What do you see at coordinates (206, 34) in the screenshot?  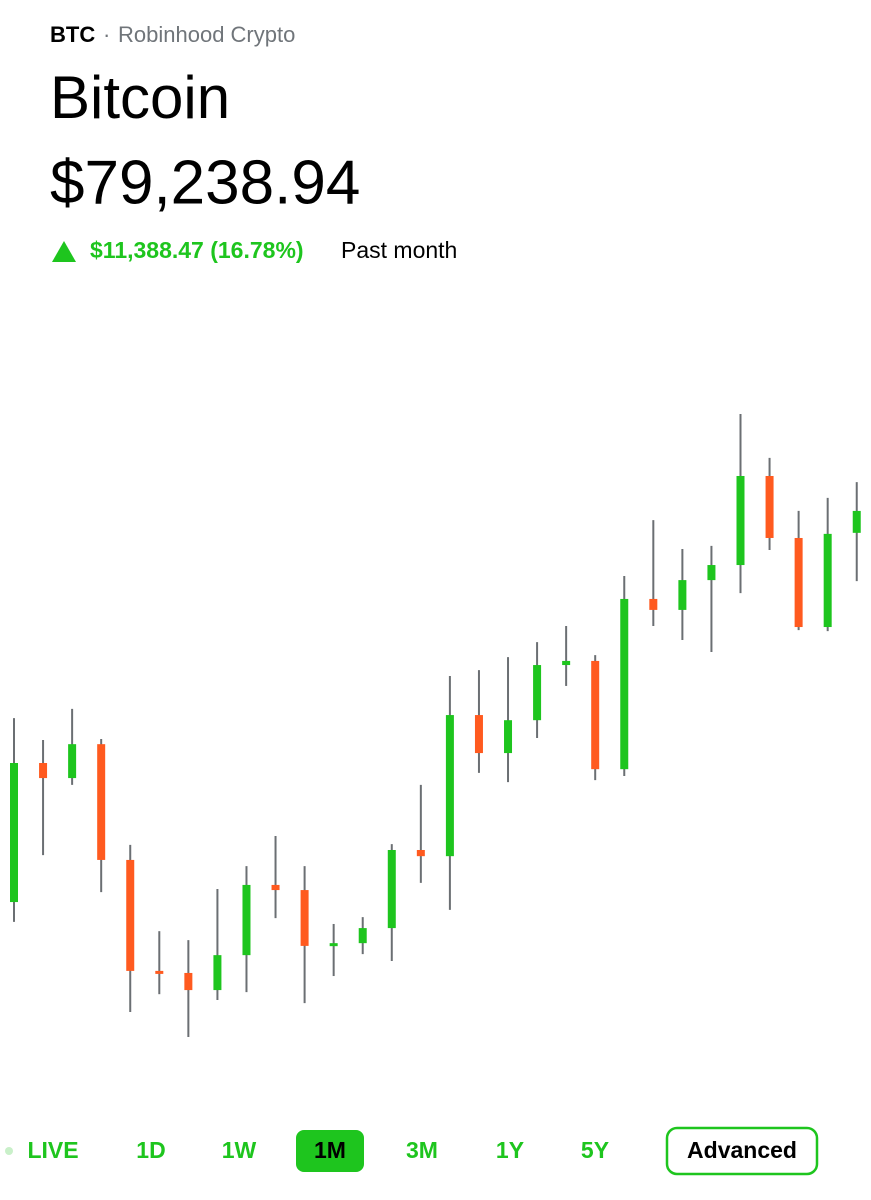 I see `source: Robinhood Crypto` at bounding box center [206, 34].